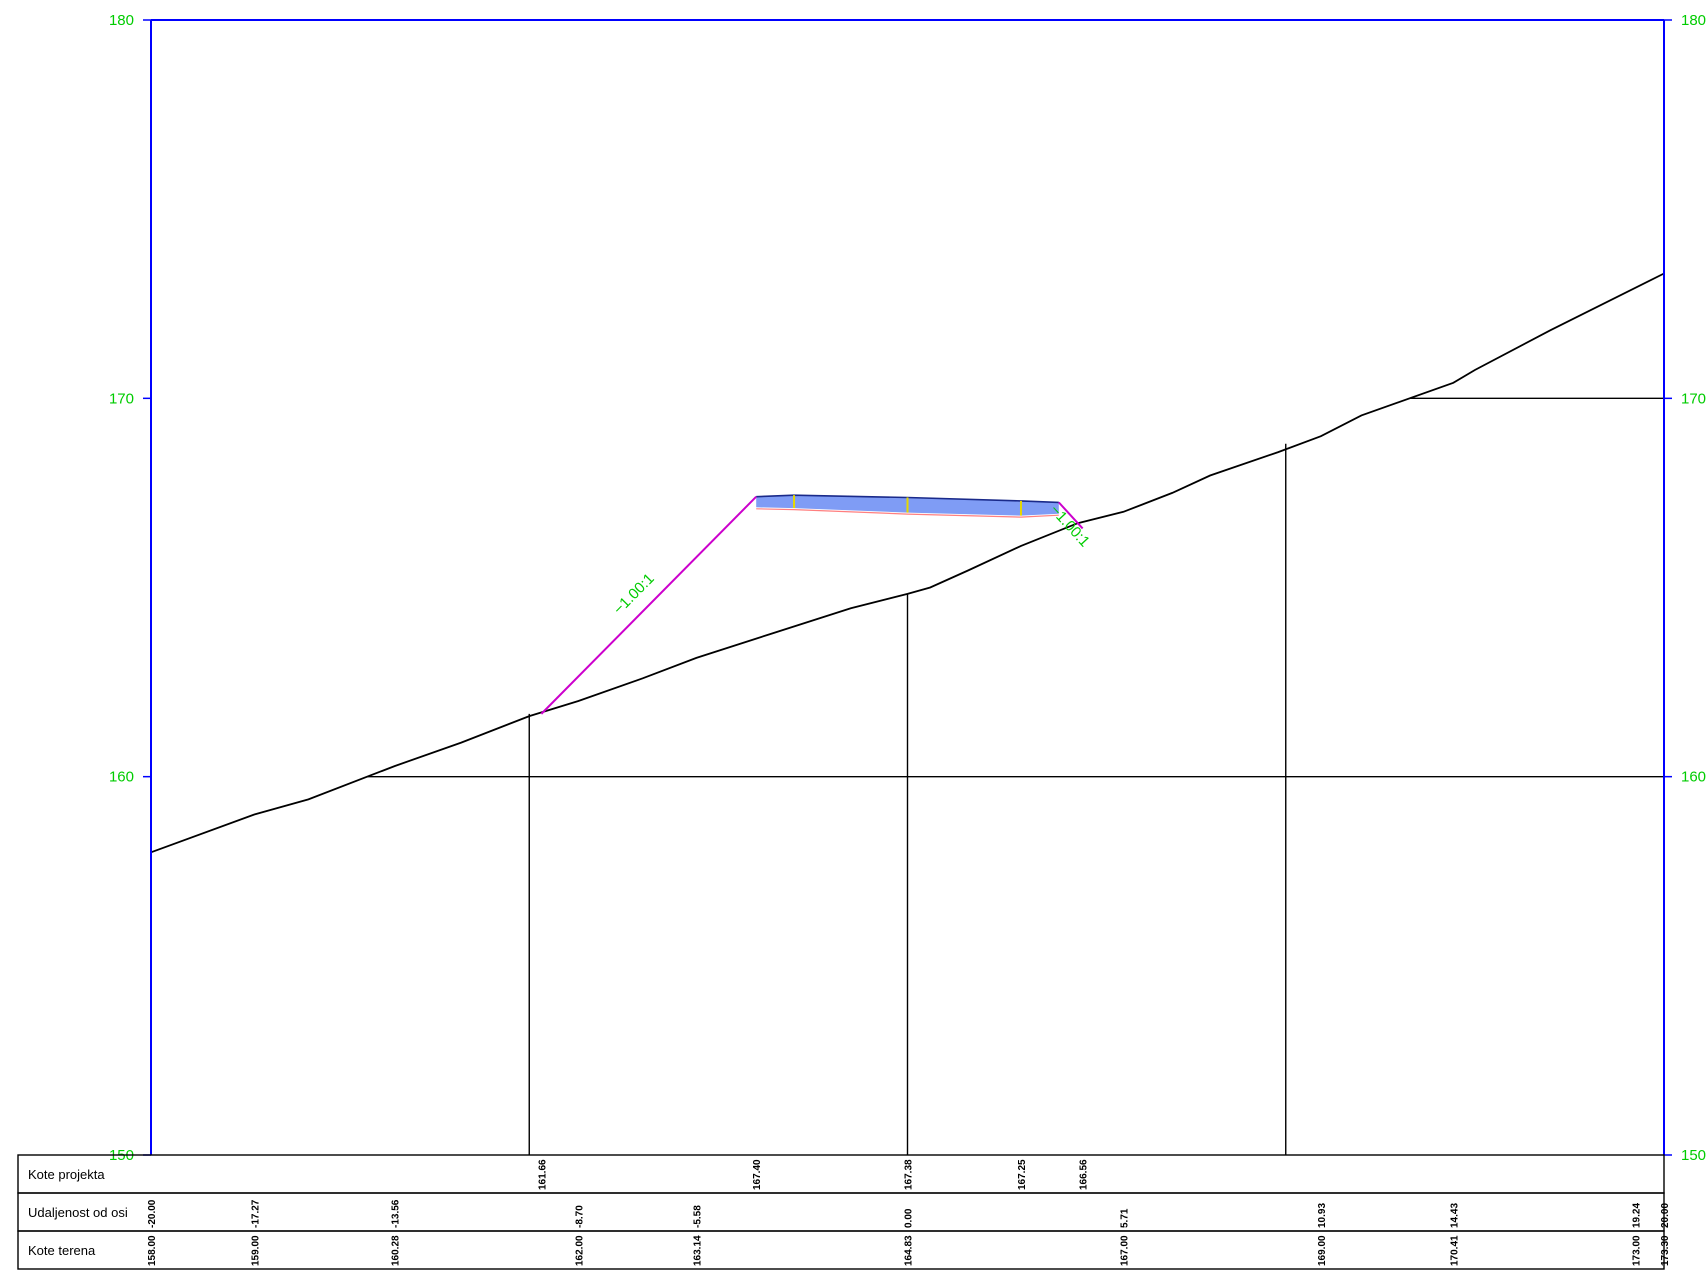 The height and width of the screenshot is (1271, 1708). Describe the element at coordinates (152, 1213) in the screenshot. I see `table-cell-1-0: -20.00` at that location.